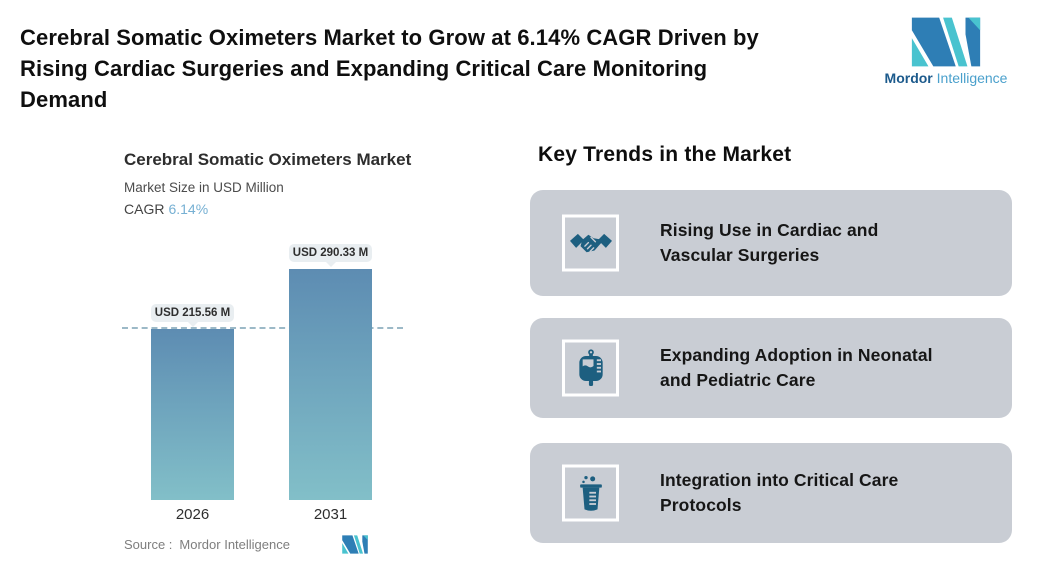 Image resolution: width=1042 pixels, height=571 pixels. I want to click on iv-bag-icon, so click(590, 367).